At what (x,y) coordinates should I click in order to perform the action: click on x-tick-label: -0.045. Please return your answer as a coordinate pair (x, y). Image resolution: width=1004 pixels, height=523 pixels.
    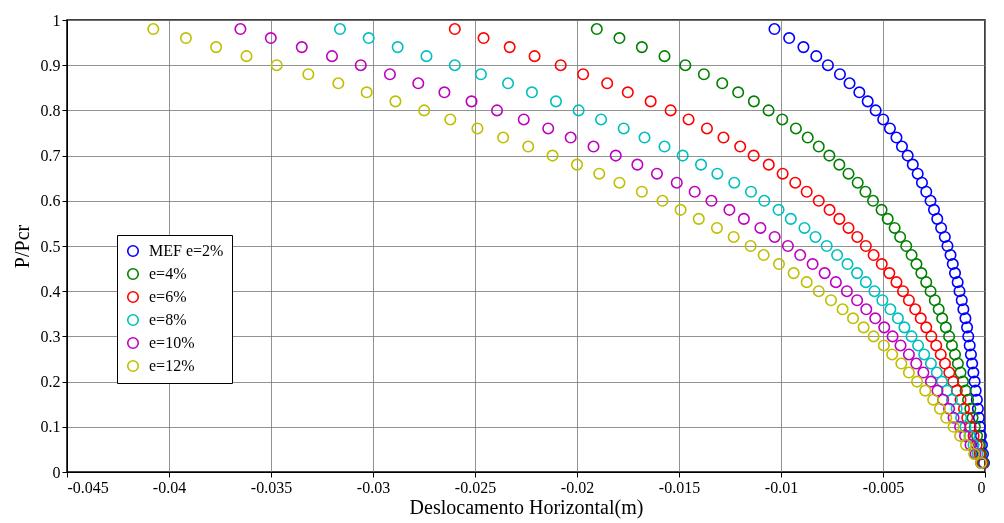
    Looking at the image, I should click on (88, 487).